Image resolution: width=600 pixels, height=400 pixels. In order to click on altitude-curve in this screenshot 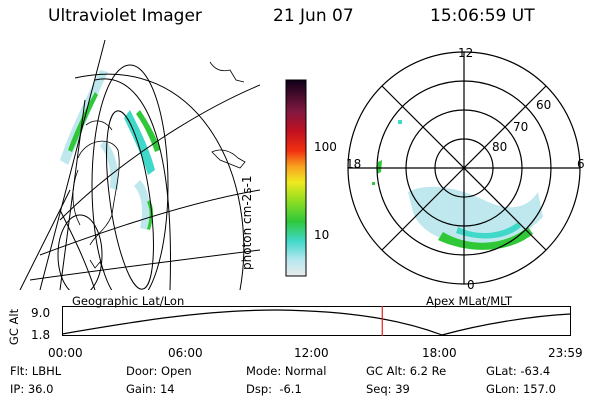, I will do `click(316, 322)`.